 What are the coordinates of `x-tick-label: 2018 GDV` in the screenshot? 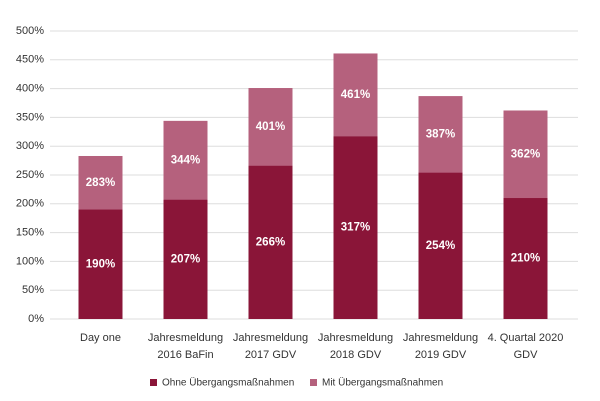 It's located at (356, 355).